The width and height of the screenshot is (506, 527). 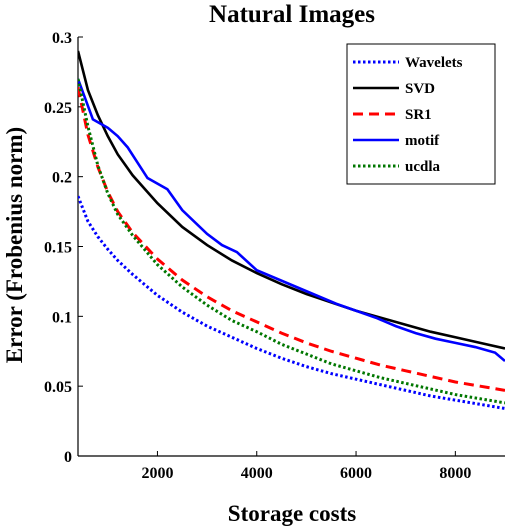 What do you see at coordinates (68, 457) in the screenshot?
I see `y-tick-label-0: 0` at bounding box center [68, 457].